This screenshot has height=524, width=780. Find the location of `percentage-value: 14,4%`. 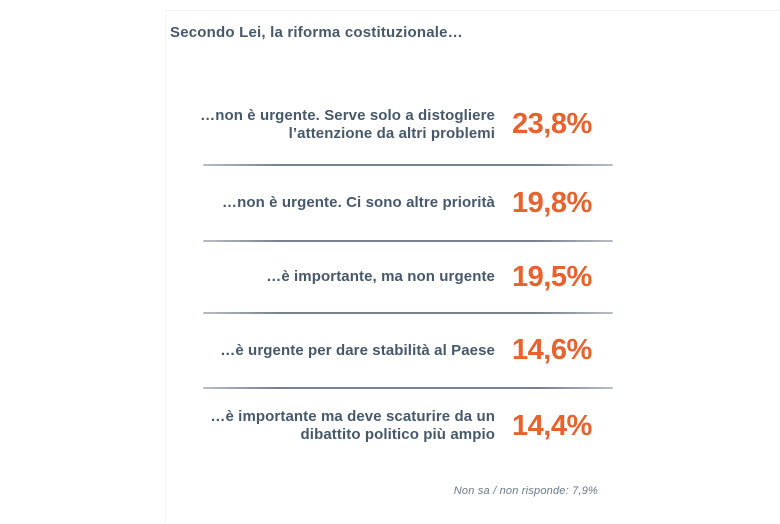

percentage-value: 14,4% is located at coordinates (552, 425).